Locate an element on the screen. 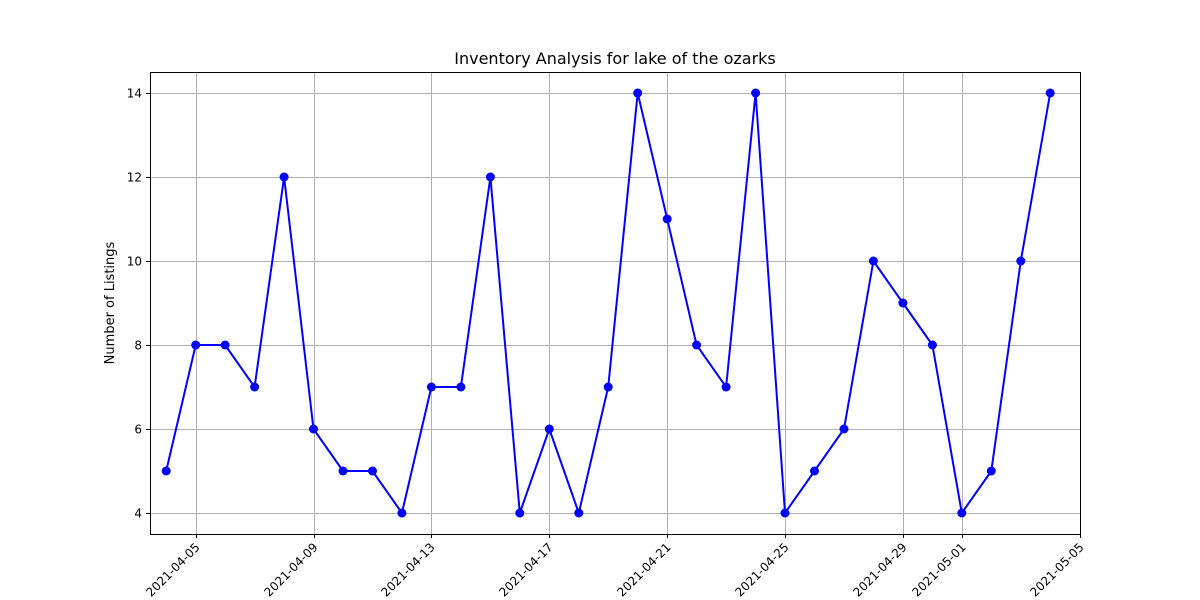  x-tick-label: 2021-04-29 is located at coordinates (879, 569).